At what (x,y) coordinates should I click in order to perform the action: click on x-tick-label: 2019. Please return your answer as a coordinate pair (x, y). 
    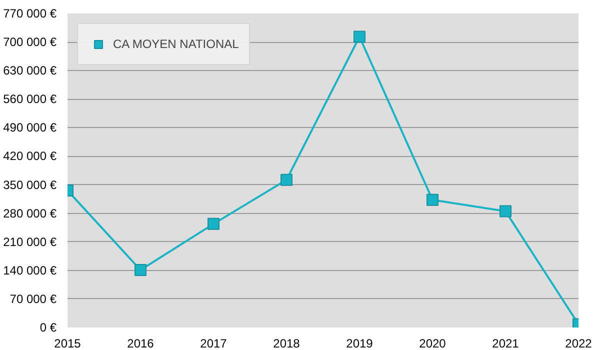
    Looking at the image, I should click on (360, 343).